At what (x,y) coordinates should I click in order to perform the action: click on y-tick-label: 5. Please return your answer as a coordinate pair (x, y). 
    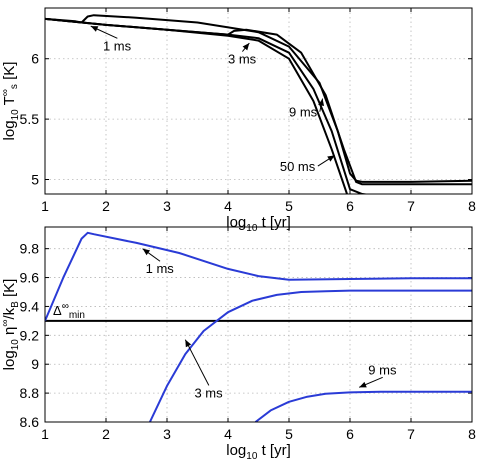
    Looking at the image, I should click on (35, 180).